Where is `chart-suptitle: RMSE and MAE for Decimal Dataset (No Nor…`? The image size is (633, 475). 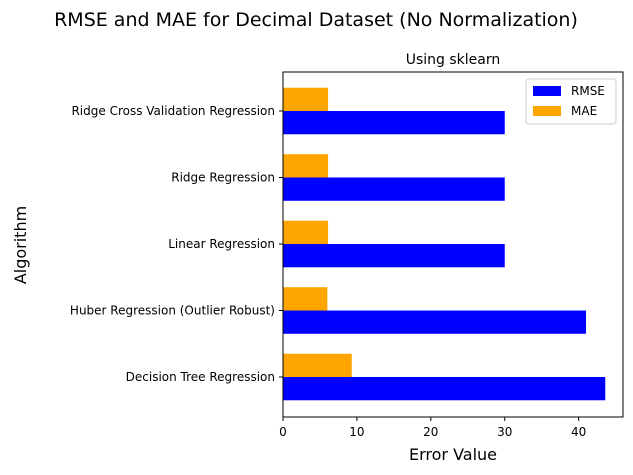 chart-suptitle: RMSE and MAE for Decimal Dataset (No Nor… is located at coordinates (316, 20).